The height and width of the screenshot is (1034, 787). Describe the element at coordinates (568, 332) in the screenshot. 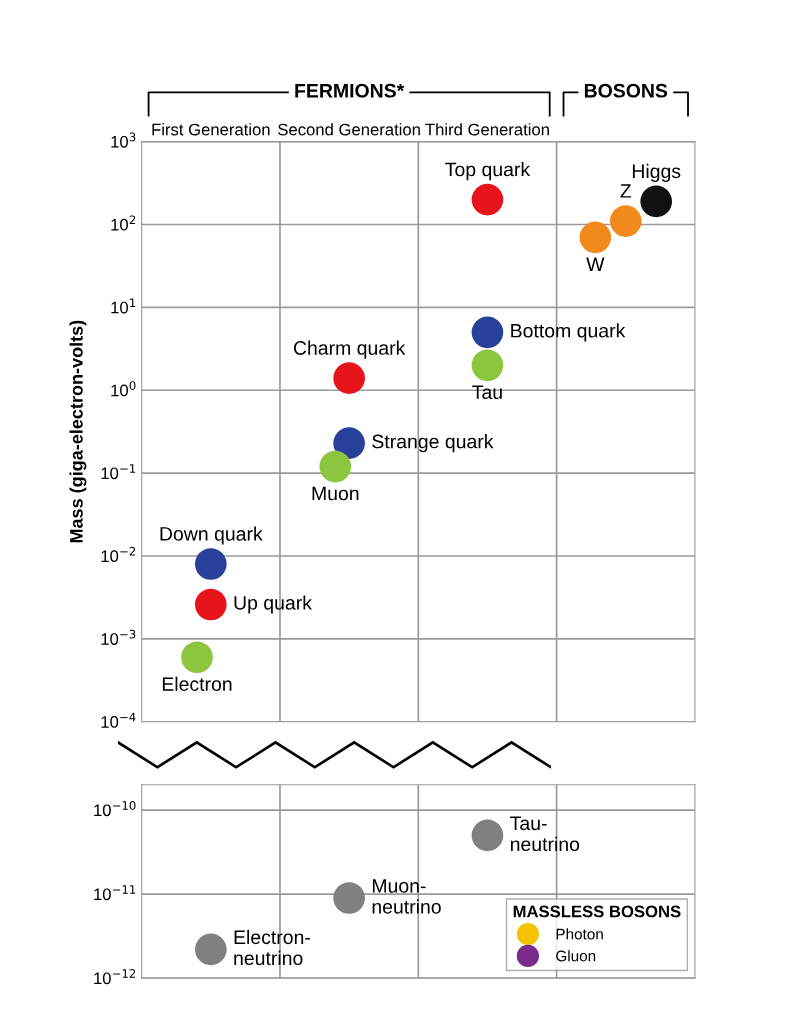

I see `series-label: Bottom quark` at that location.